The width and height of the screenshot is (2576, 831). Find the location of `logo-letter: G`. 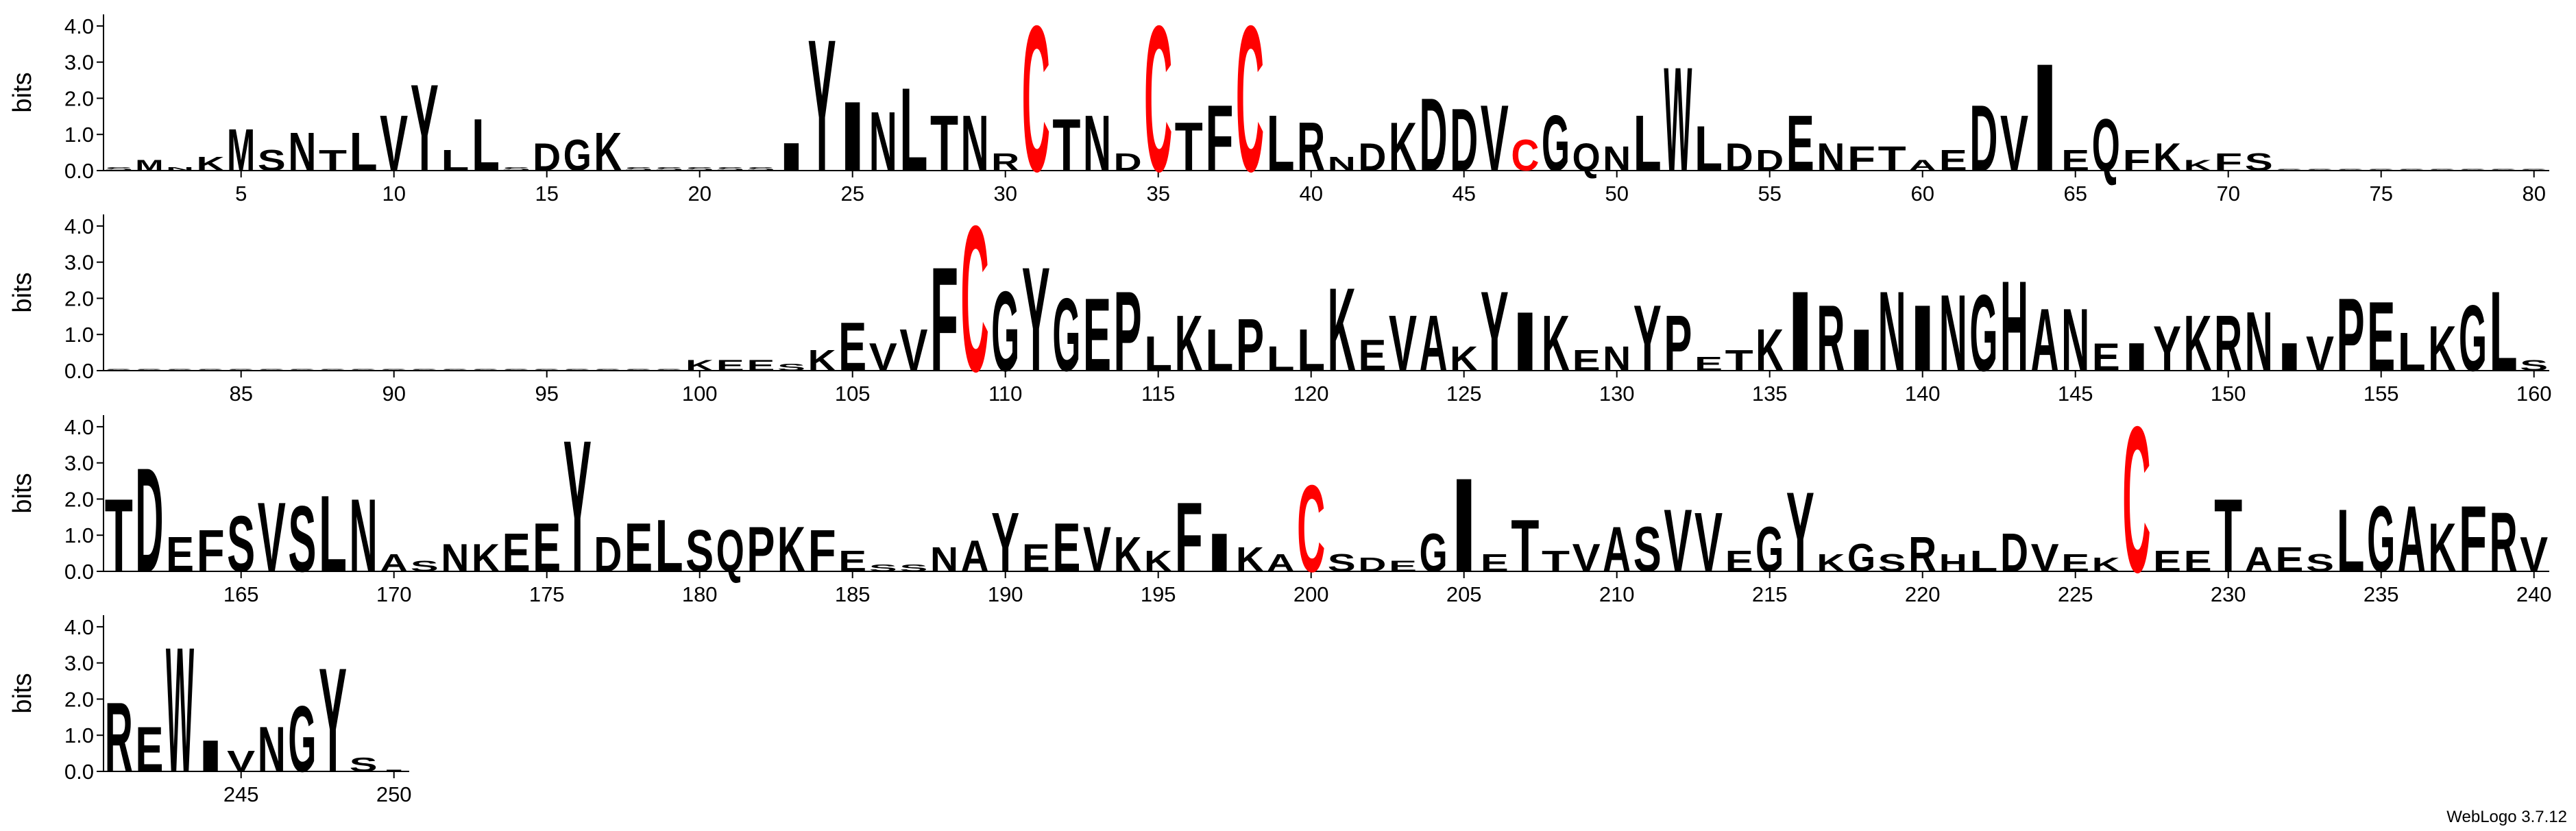

logo-letter: G is located at coordinates (1066, 335).